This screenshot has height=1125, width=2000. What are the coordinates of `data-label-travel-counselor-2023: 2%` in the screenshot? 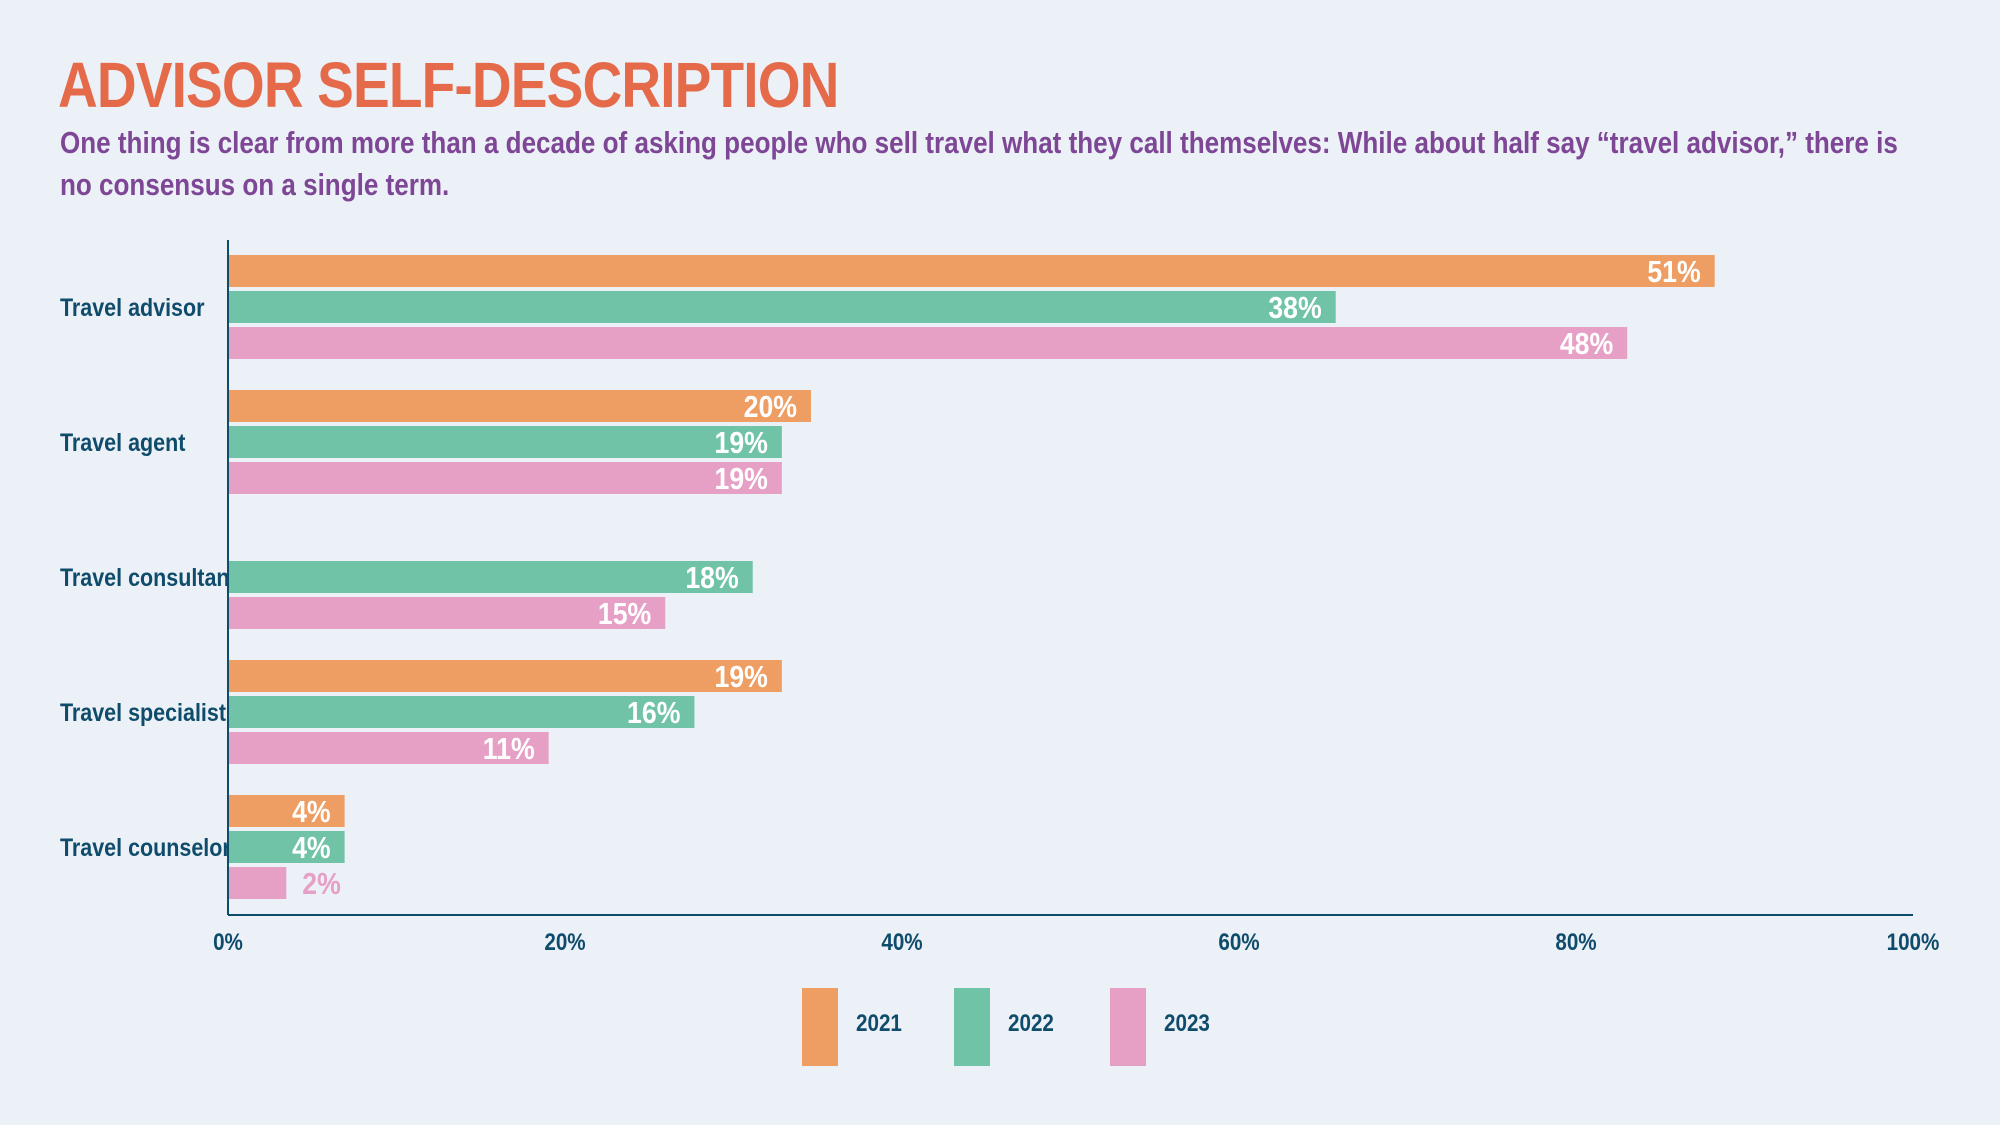 It's located at (321, 884).